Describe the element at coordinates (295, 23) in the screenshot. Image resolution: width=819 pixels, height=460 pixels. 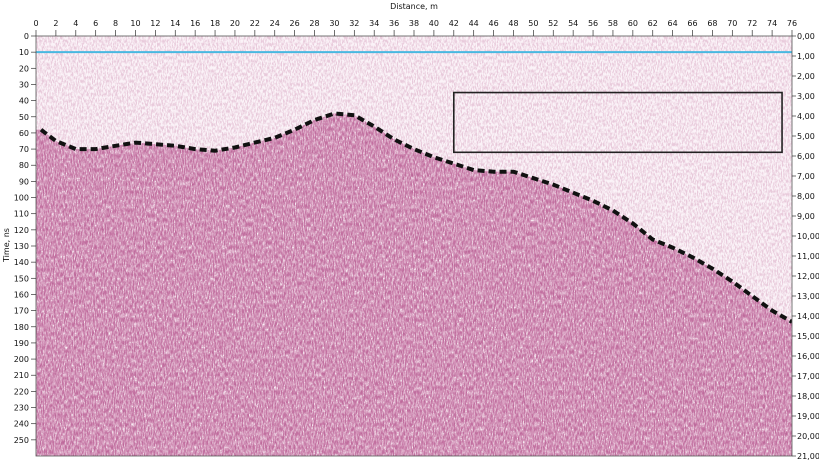
I see `x-tick-label: 26` at that location.